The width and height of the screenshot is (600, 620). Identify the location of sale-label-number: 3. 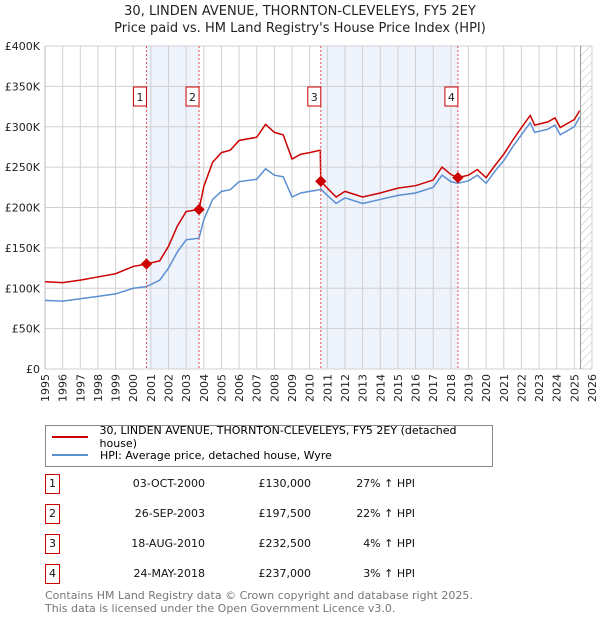
(314, 97).